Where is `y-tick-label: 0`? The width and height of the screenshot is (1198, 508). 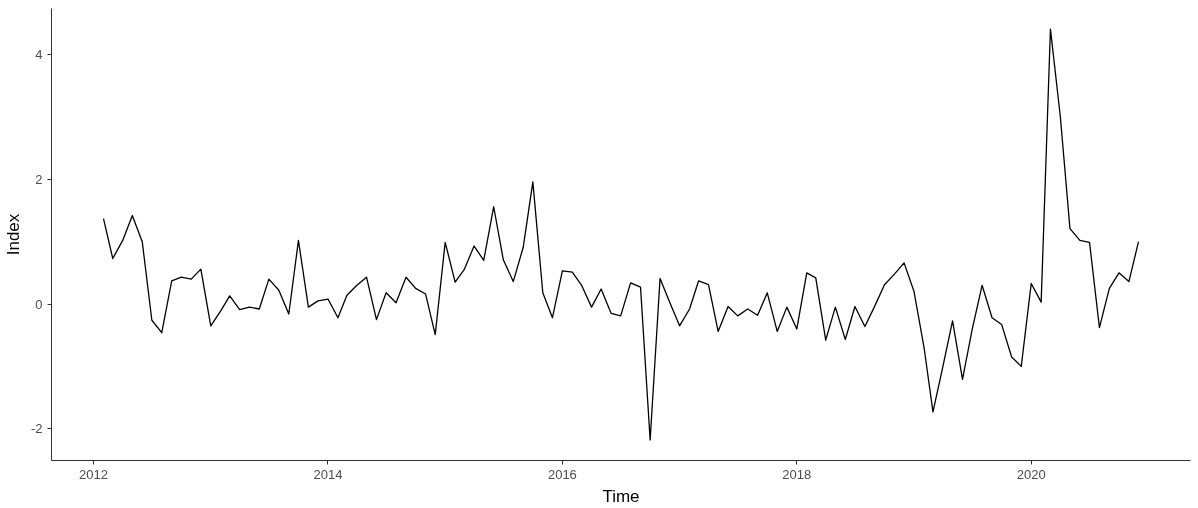
y-tick-label: 0 is located at coordinates (39, 304).